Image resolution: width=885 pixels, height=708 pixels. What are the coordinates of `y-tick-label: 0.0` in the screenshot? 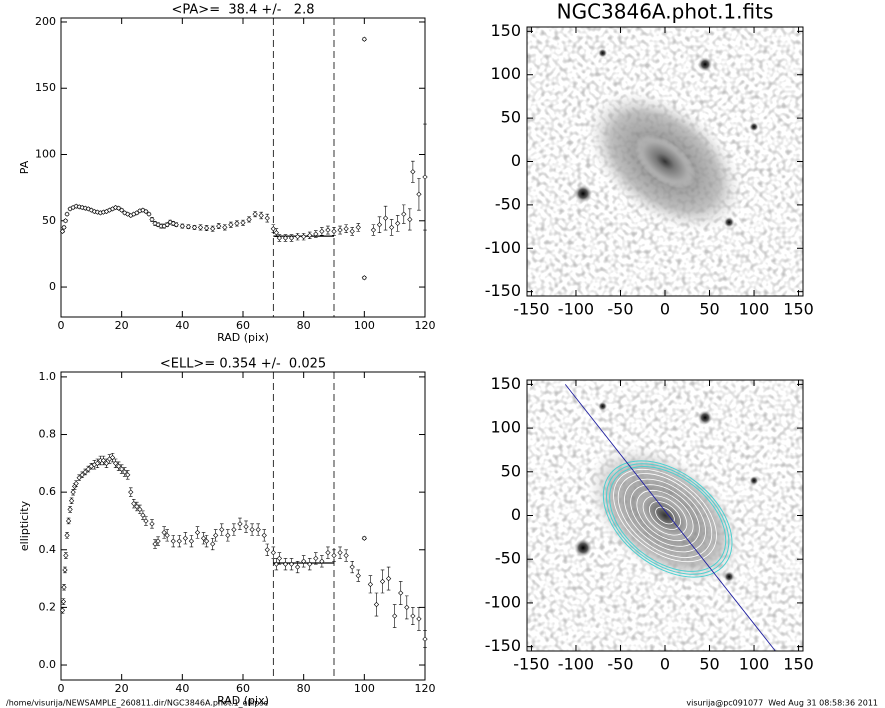 It's located at (48, 664).